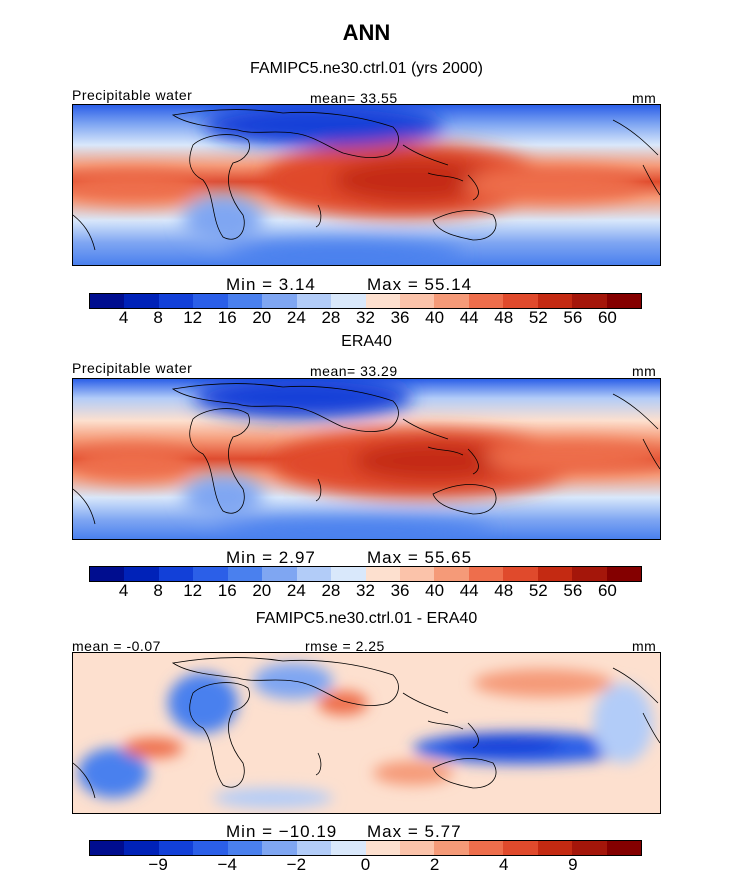 This screenshot has height=884, width=733. I want to click on panel-1-variable-label: Precipitable water, so click(132, 95).